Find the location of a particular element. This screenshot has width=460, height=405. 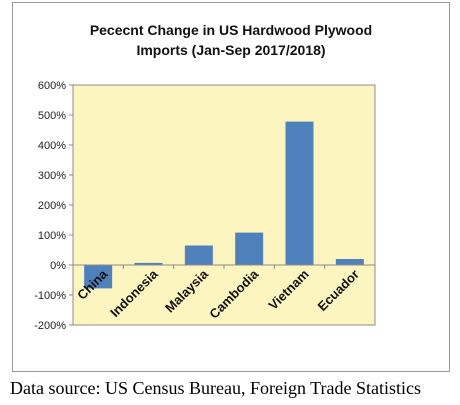

y-tick-label: 400% is located at coordinates (52, 146).